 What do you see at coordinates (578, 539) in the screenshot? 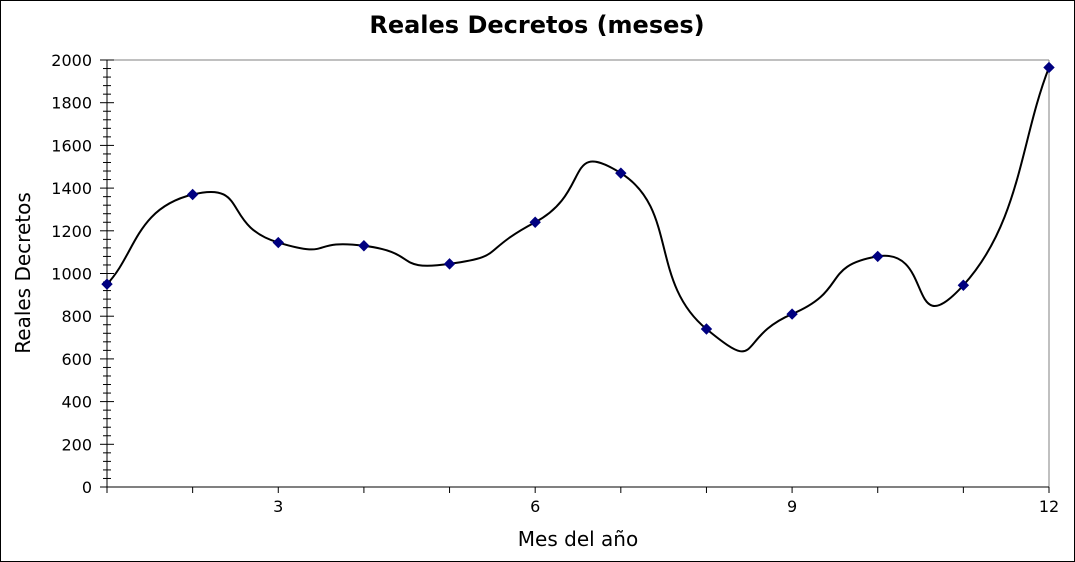
I see `x-axis-label: Mes del año` at bounding box center [578, 539].